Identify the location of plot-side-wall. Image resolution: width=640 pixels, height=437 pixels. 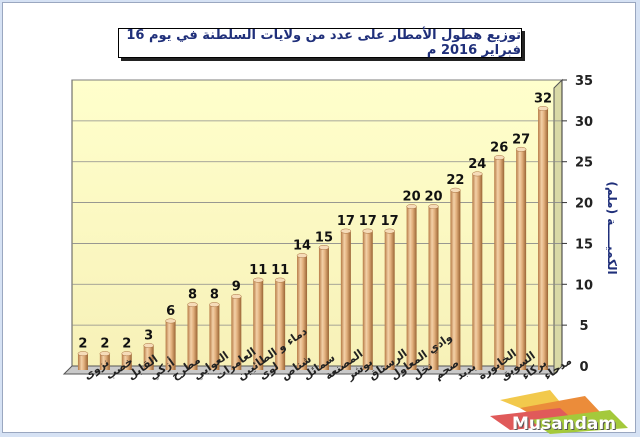
(558, 227).